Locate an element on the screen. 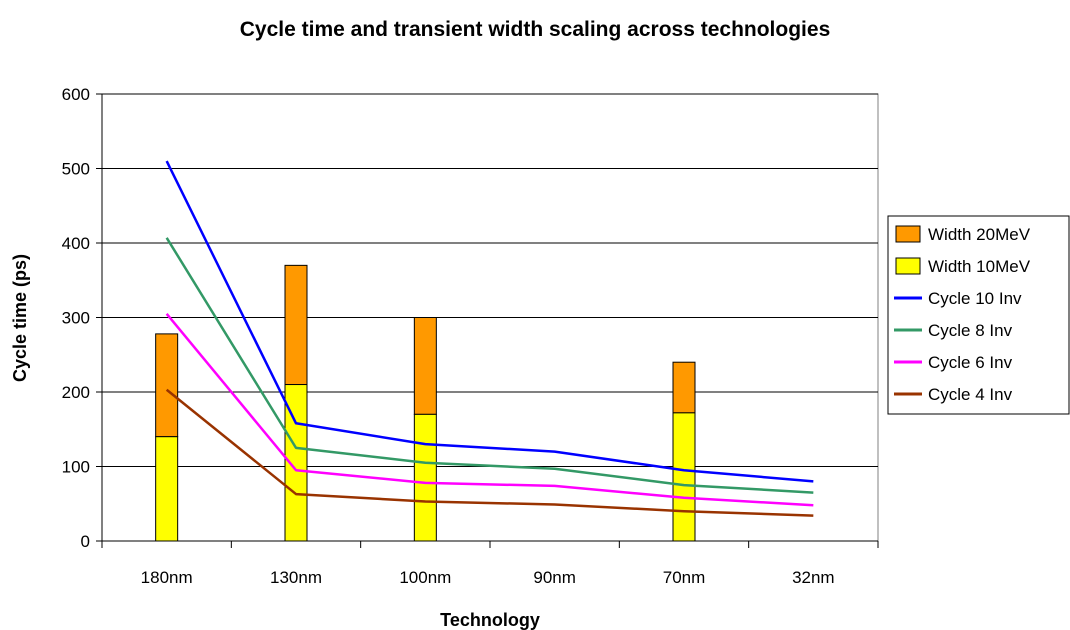 Image resolution: width=1070 pixels, height=630 pixels. legend-label: Width 10MeV is located at coordinates (979, 266).